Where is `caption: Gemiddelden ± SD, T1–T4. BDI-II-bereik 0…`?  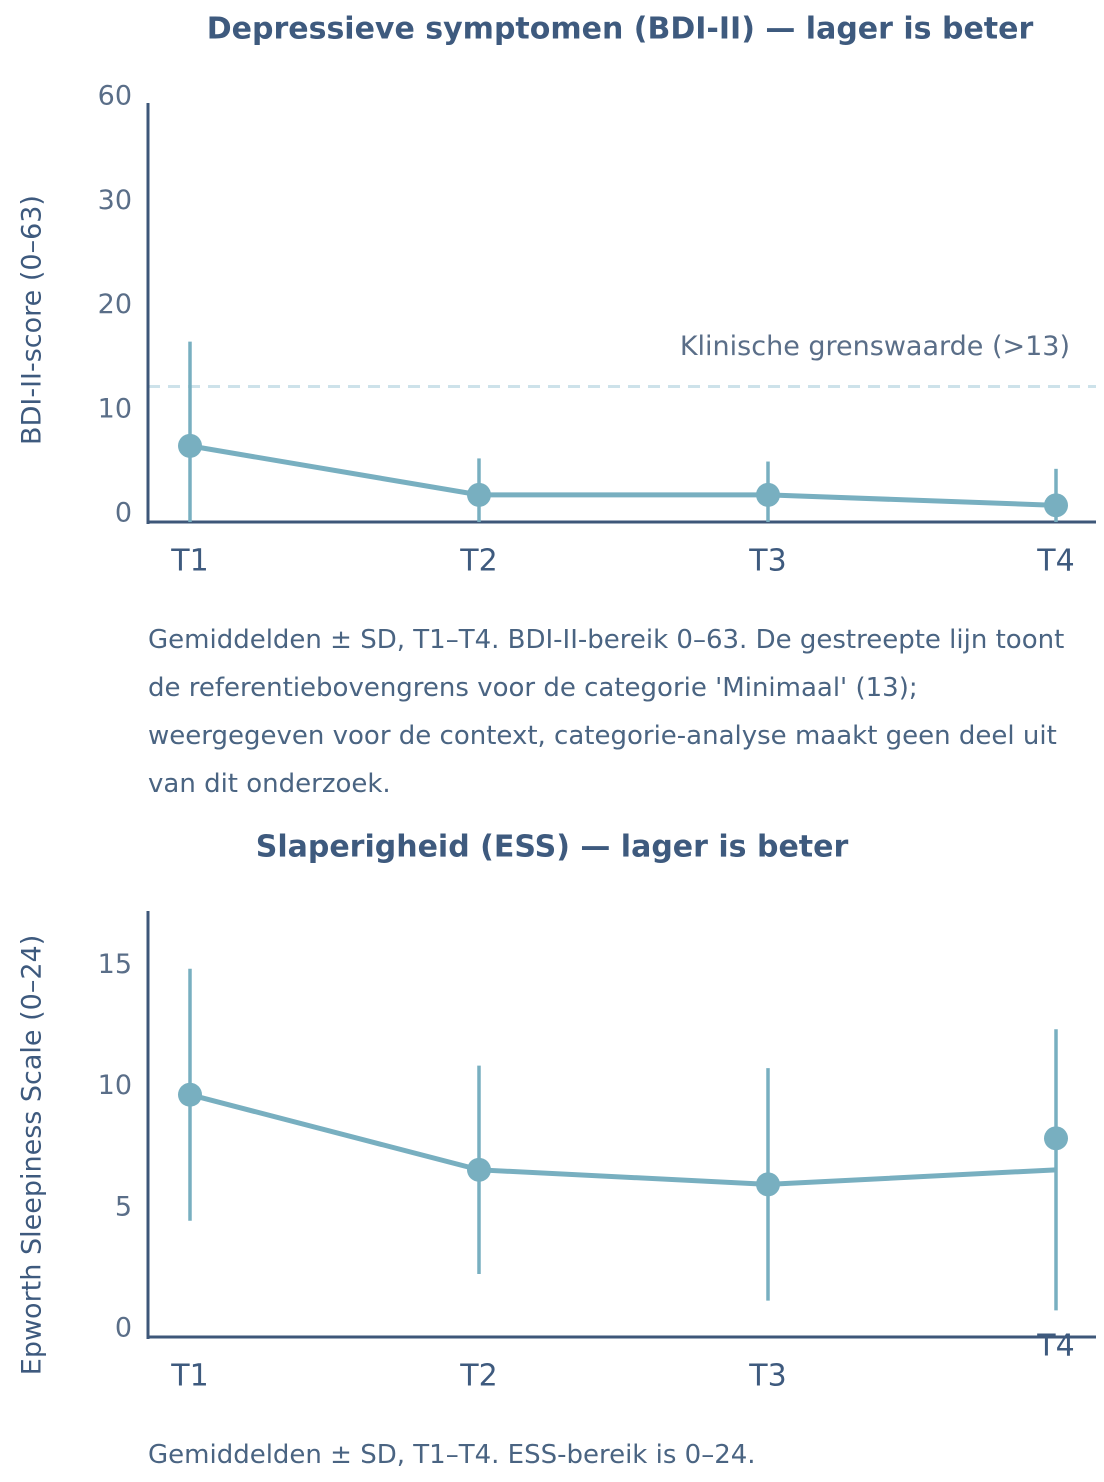 caption: Gemiddelden ± SD, T1–T4. BDI-II-bereik 0… is located at coordinates (606, 712).